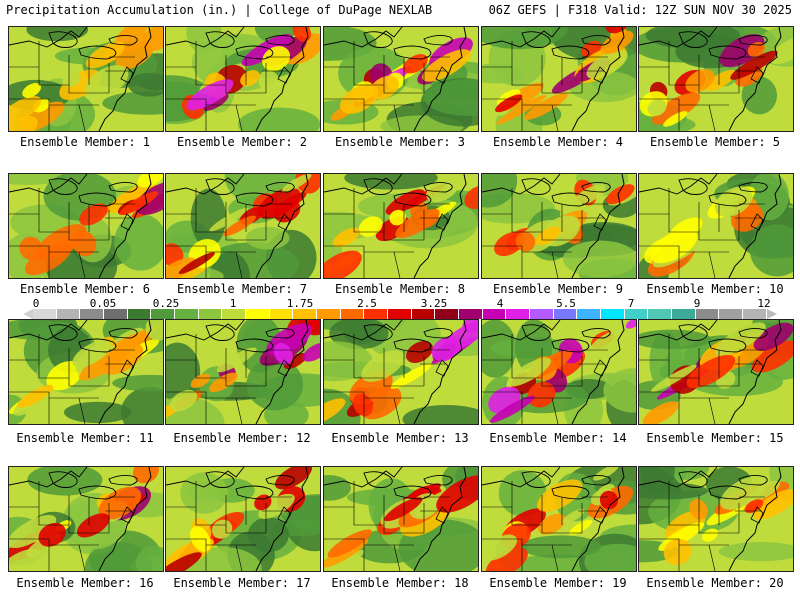  Describe the element at coordinates (400, 438) in the screenshot. I see `ensemble-member-label: Ensemble Member: 13` at that location.